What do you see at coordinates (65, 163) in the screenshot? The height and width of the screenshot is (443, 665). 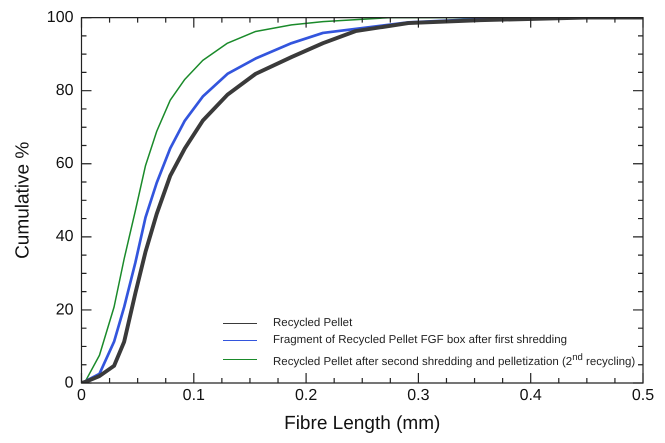 I see `y-tick-label: 60` at bounding box center [65, 163].